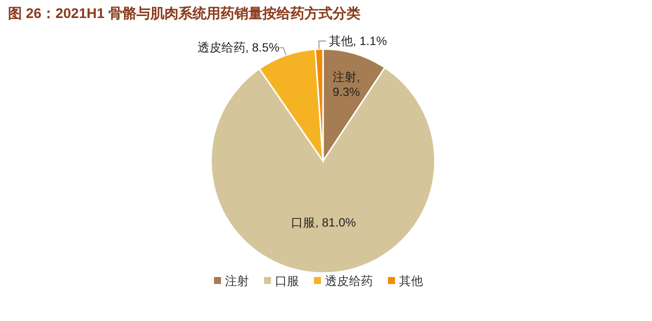  What do you see at coordinates (238, 47) in the screenshot?
I see `data-label: 透皮给药, 8.5%` at bounding box center [238, 47].